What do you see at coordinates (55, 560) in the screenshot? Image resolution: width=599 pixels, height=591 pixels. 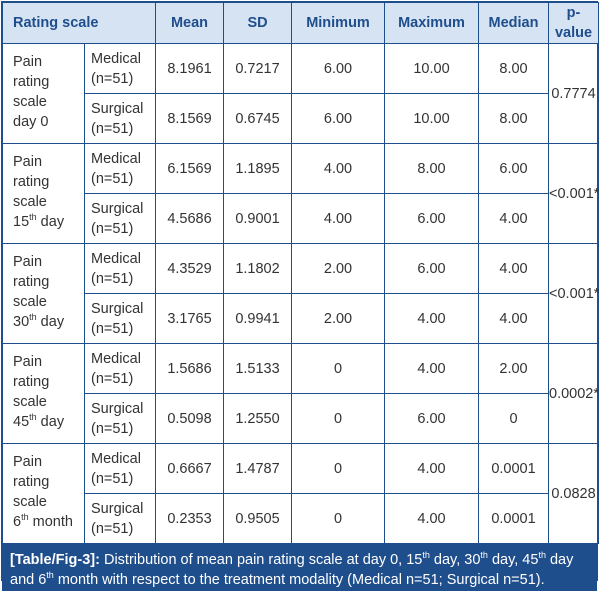 I see `caption-label: [Table/Fig-3]:` at bounding box center [55, 560].